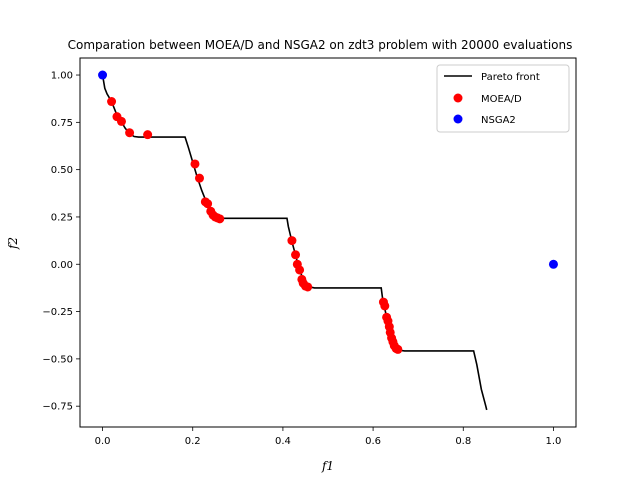 This screenshot has width=640, height=480. Describe the element at coordinates (62, 265) in the screenshot. I see `y-tick-label: 0.00` at that location.